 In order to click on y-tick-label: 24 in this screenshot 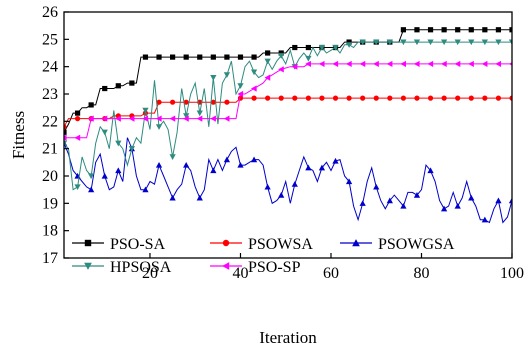, I will do `click(50, 67)`.